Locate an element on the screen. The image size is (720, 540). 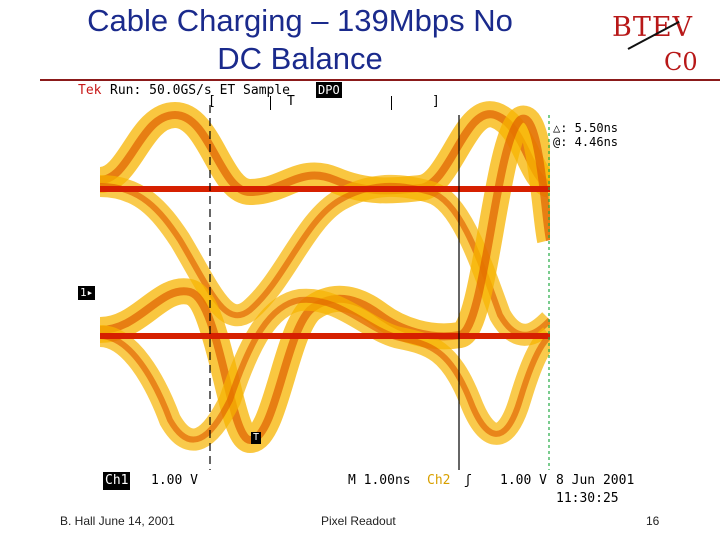
title-divider is located at coordinates (380, 80).